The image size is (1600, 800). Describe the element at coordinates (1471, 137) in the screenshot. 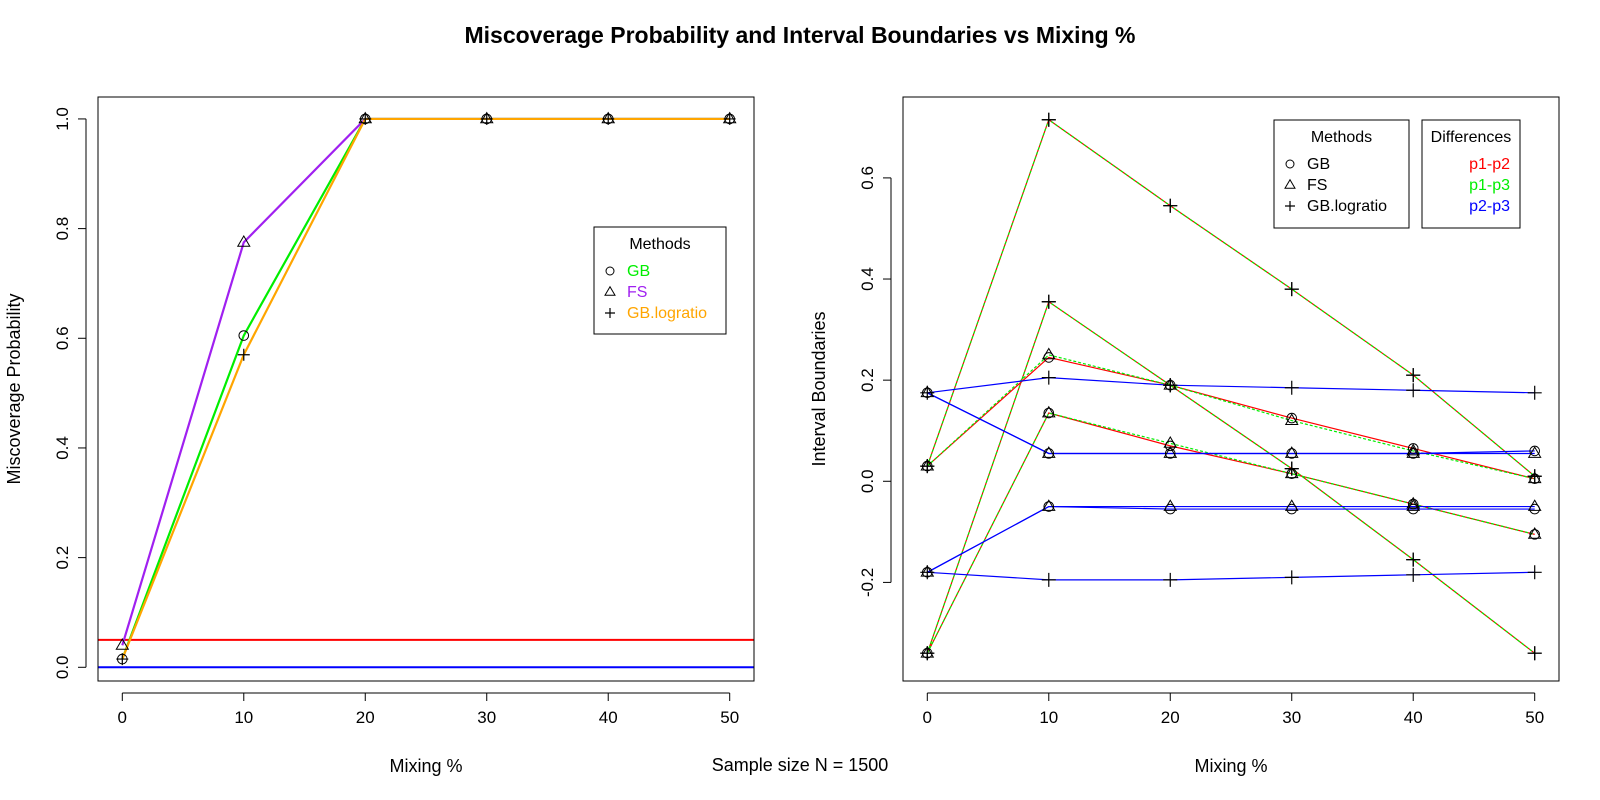

I see `legend-title: Differences` at that location.